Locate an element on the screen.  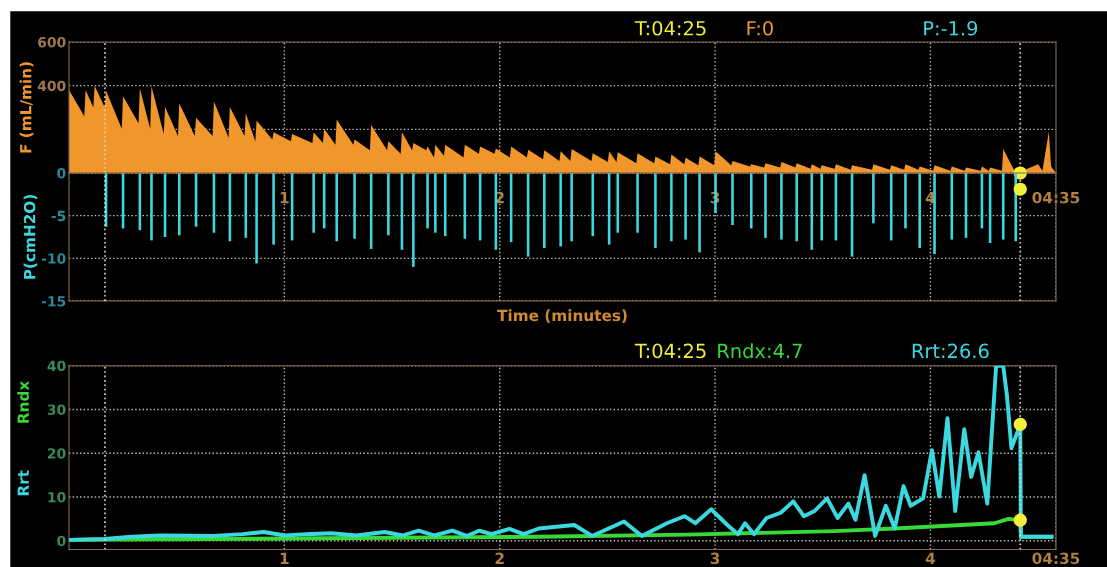
y-tick-label: 10 is located at coordinates (57, 497).